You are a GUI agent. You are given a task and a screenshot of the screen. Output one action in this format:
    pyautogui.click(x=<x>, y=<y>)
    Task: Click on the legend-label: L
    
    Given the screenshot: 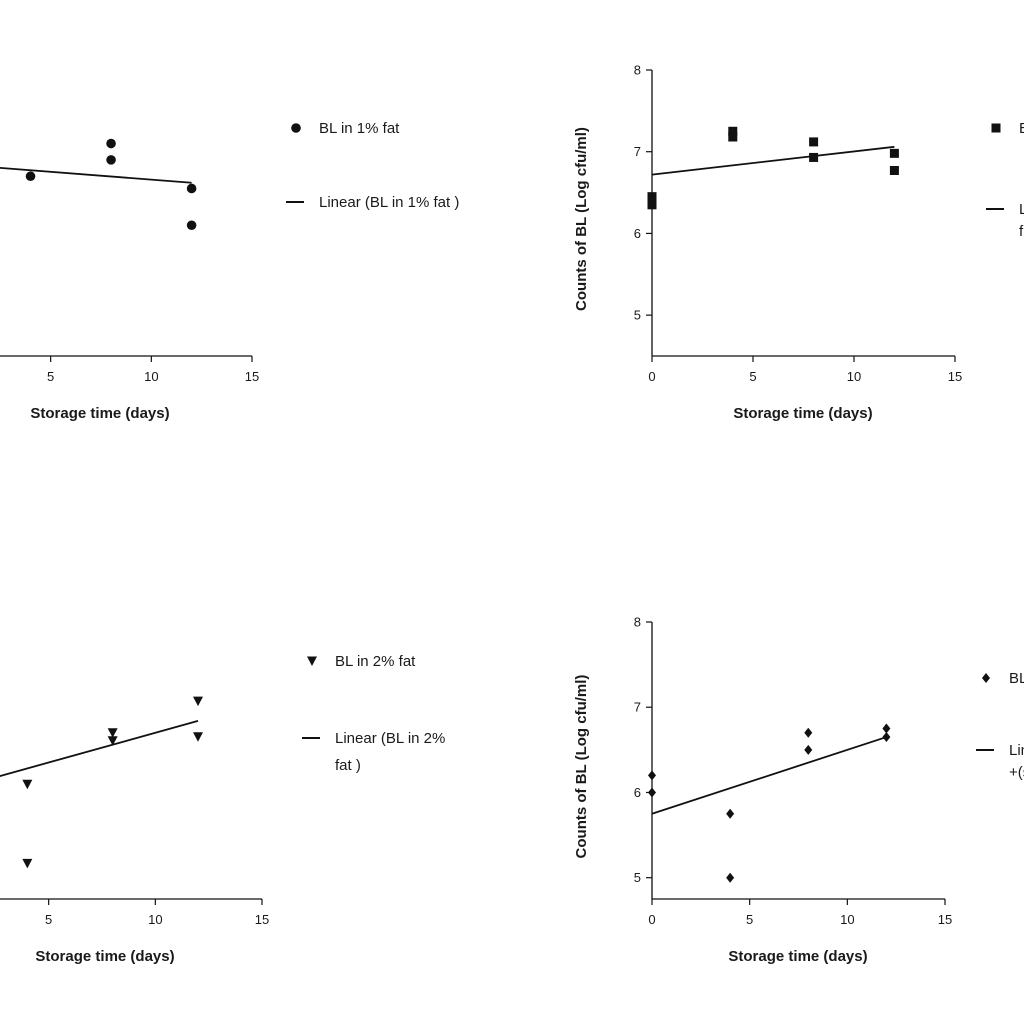 What is the action you would take?
    pyautogui.click(x=1021, y=209)
    